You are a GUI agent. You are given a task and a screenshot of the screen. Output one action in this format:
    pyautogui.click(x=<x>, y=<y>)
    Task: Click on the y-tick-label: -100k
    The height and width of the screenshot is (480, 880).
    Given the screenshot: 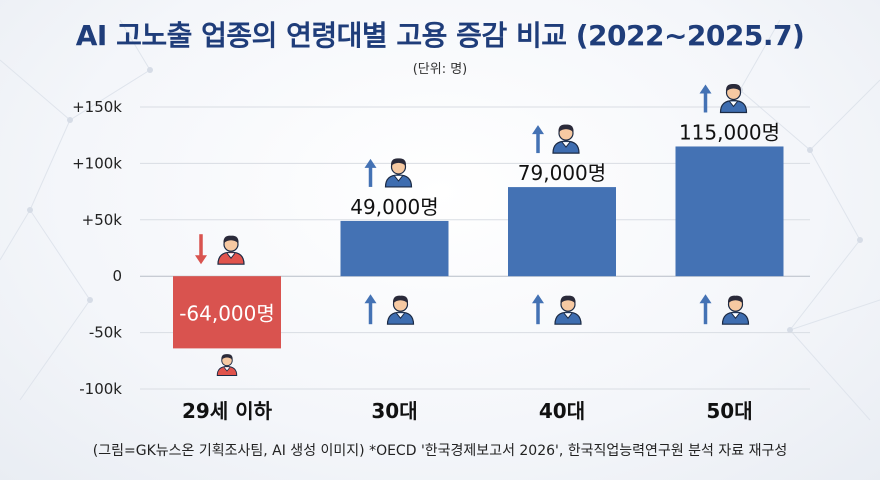 What is the action you would take?
    pyautogui.click(x=100, y=389)
    